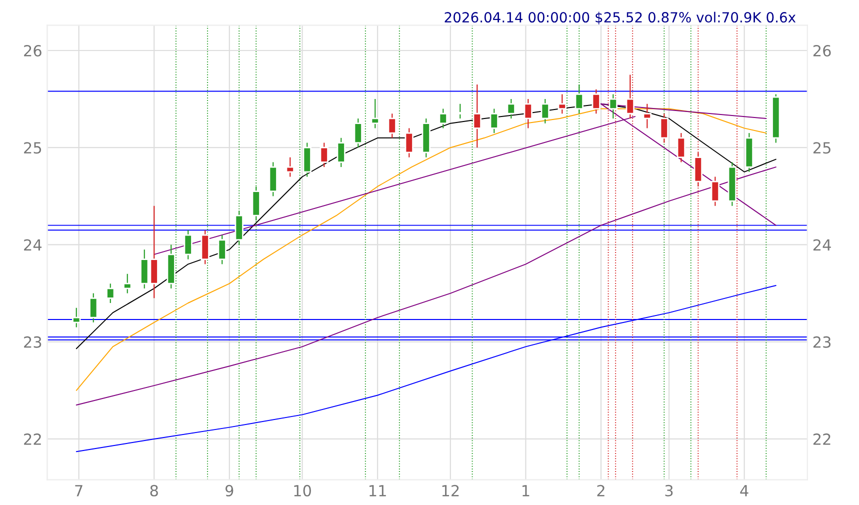 The width and height of the screenshot is (859, 505). I want to click on y-tick-label: 23, so click(33, 342).